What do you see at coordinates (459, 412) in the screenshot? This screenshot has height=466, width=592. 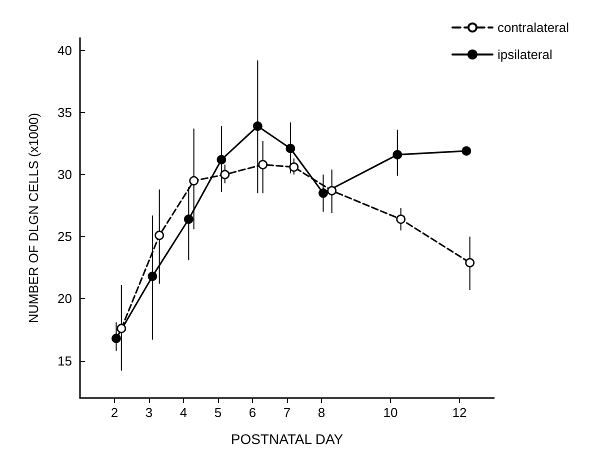 I see `x-tick-label: 12` at bounding box center [459, 412].